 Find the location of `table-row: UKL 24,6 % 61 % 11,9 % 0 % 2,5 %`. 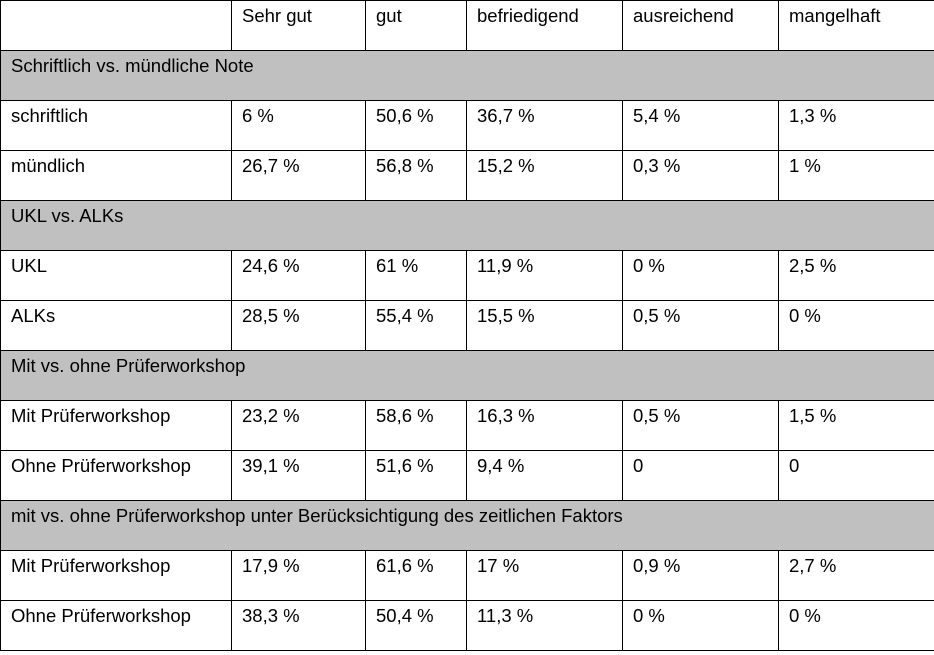

table-row: UKL 24,6 % 61 % 11,9 % 0 % 2,5 % is located at coordinates (467, 275).